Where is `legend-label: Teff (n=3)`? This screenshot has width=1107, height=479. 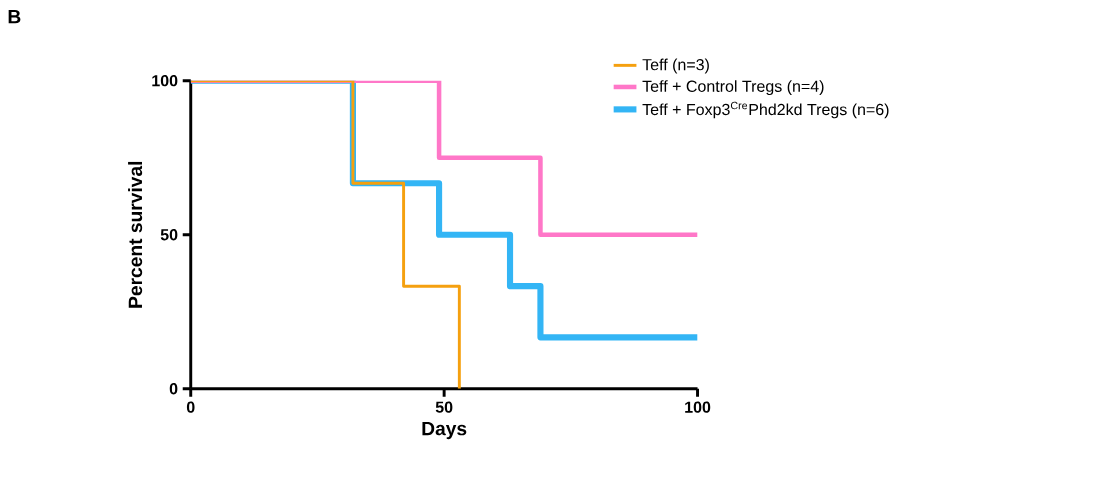 legend-label: Teff (n=3) is located at coordinates (675, 66).